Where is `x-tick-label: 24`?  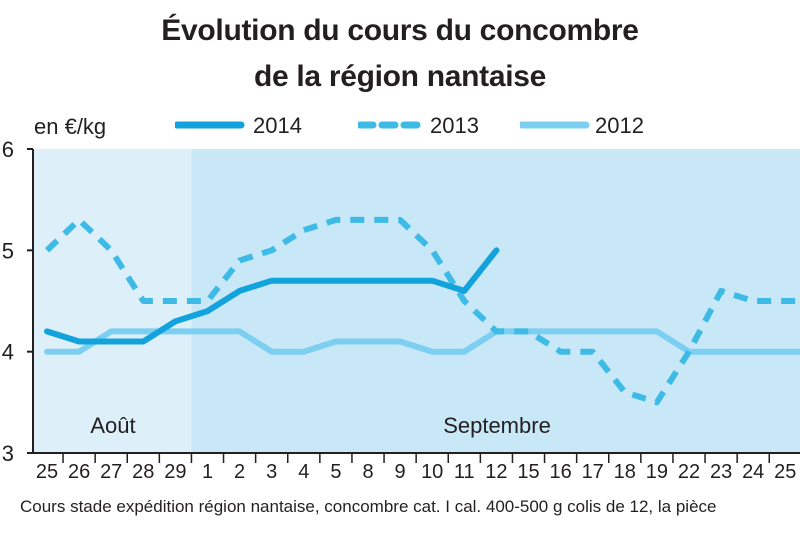
x-tick-label: 24 is located at coordinates (753, 472).